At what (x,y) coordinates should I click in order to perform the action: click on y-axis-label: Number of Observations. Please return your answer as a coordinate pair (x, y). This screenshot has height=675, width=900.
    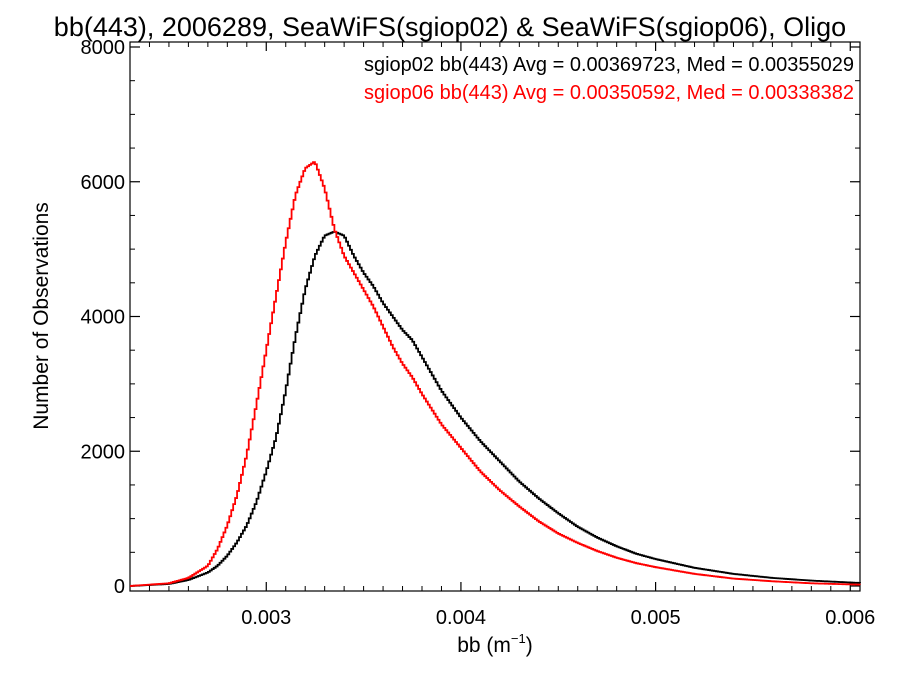
    Looking at the image, I should click on (41, 316).